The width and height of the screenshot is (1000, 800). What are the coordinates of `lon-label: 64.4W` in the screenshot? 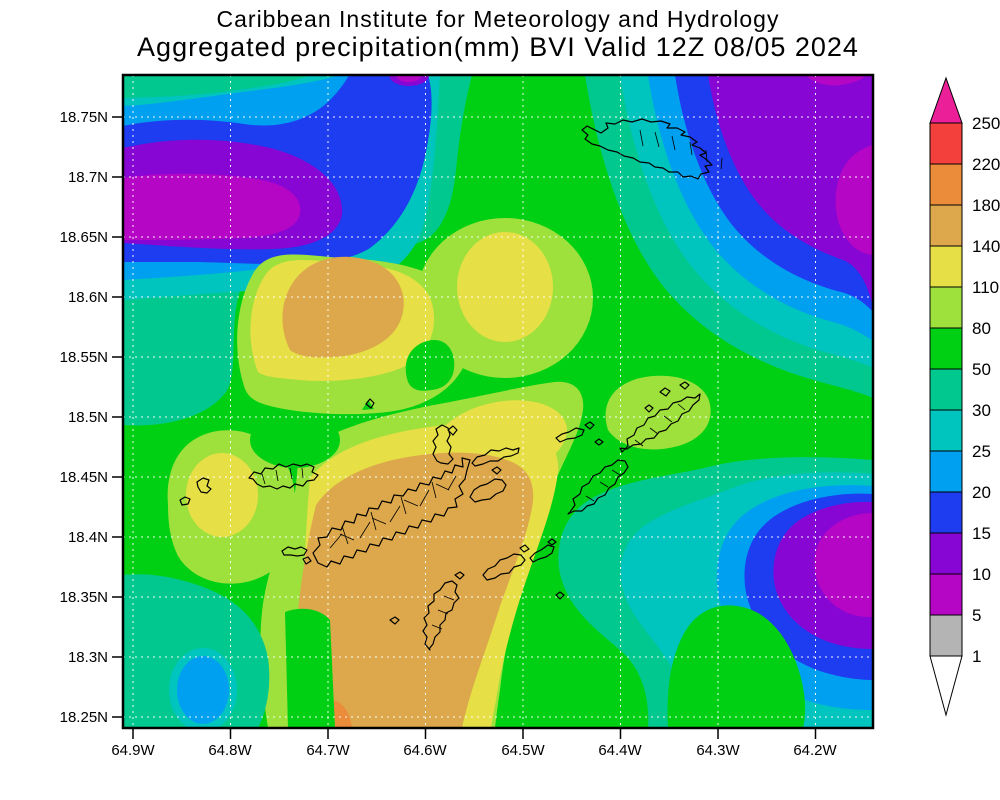 It's located at (620, 750).